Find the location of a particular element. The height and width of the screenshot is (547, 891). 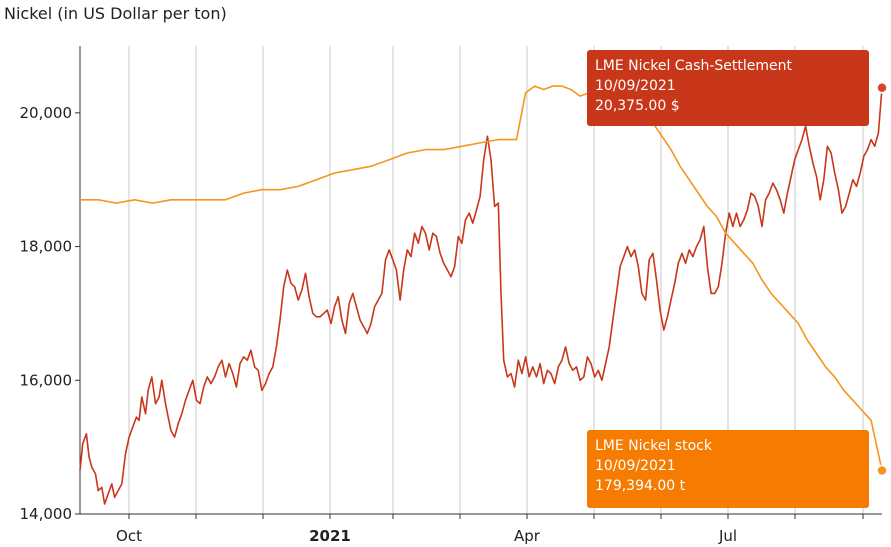

series-end-marker-stock is located at coordinates (882, 470).